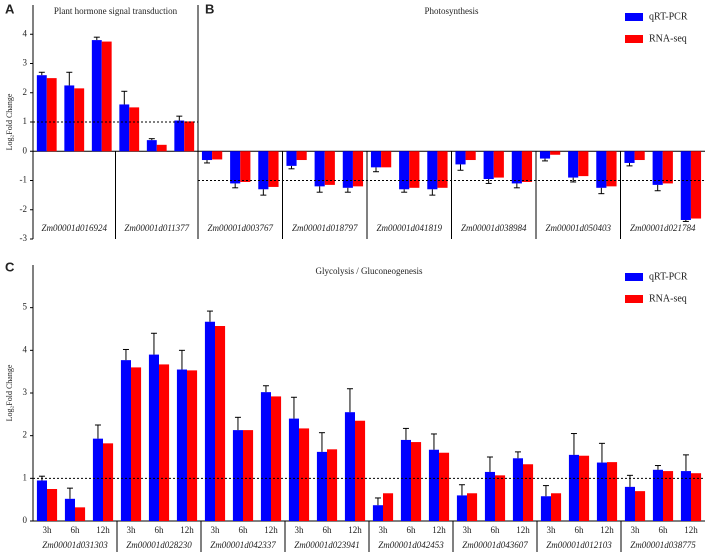 Image resolution: width=708 pixels, height=556 pixels. Describe the element at coordinates (156, 228) in the screenshot. I see `group-label: Zm00001d011377` at that location.